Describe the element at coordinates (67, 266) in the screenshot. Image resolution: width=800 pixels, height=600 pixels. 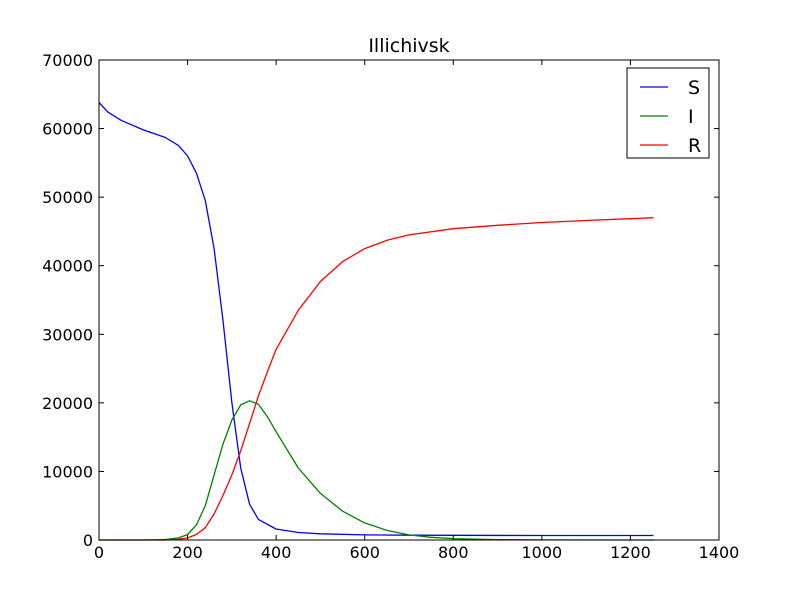
I see `y-tick-label: 40000` at that location.